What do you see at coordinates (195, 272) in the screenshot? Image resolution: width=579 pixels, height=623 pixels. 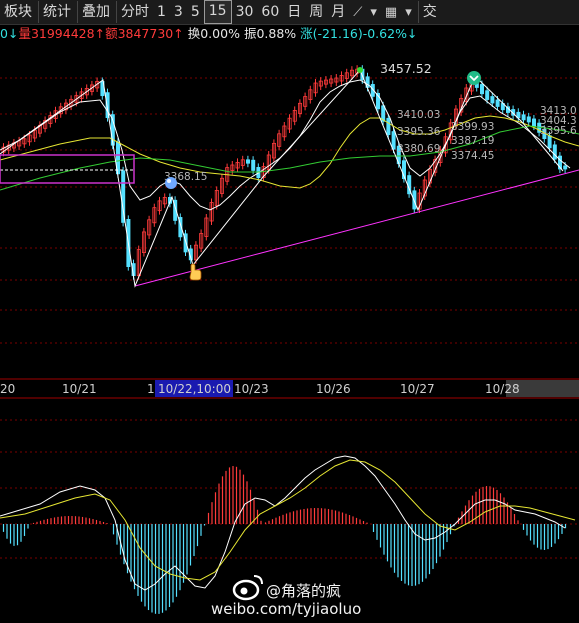 I see `hand-pointer-icon` at bounding box center [195, 272].